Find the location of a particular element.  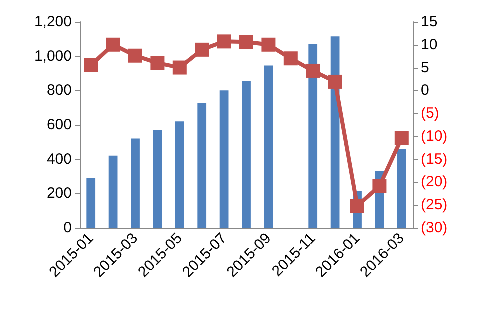

y-tick-label: 1,000 is located at coordinates (53, 56).